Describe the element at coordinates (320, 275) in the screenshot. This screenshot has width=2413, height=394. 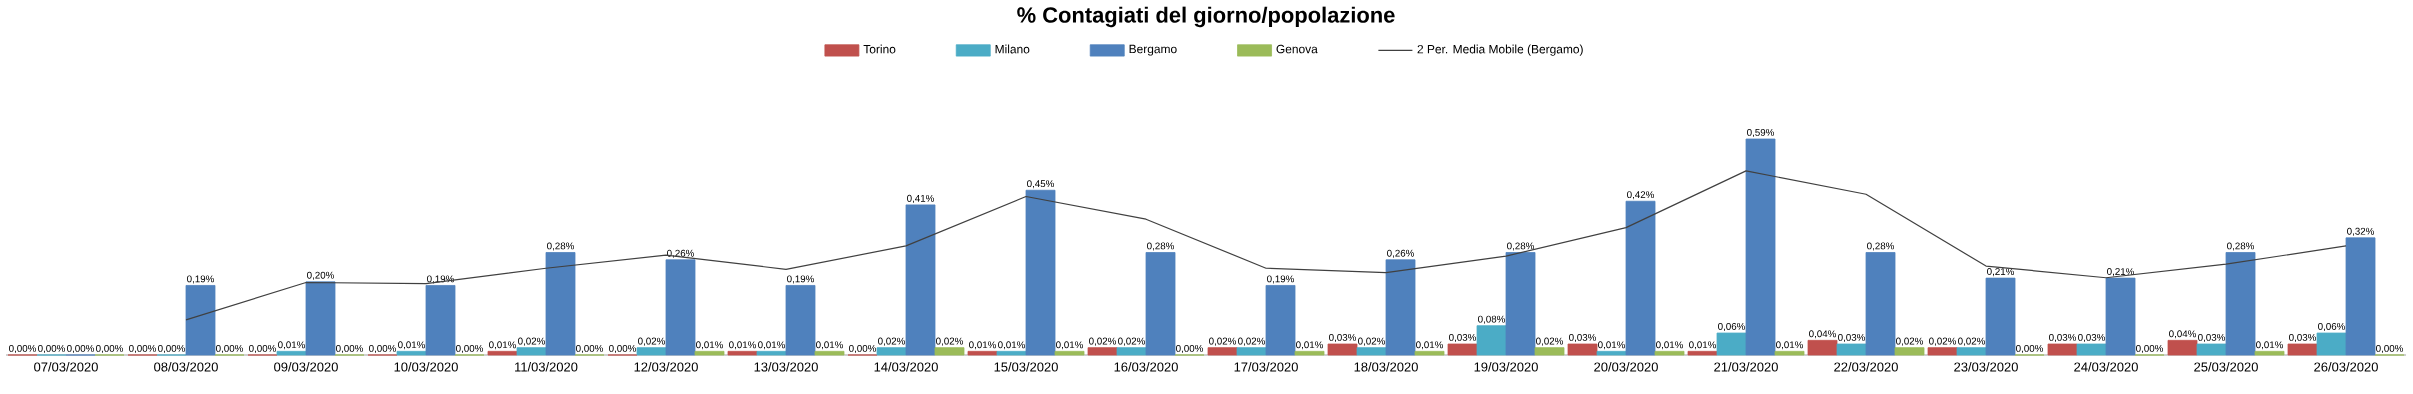
I see `data-label: 0,20%` at that location.